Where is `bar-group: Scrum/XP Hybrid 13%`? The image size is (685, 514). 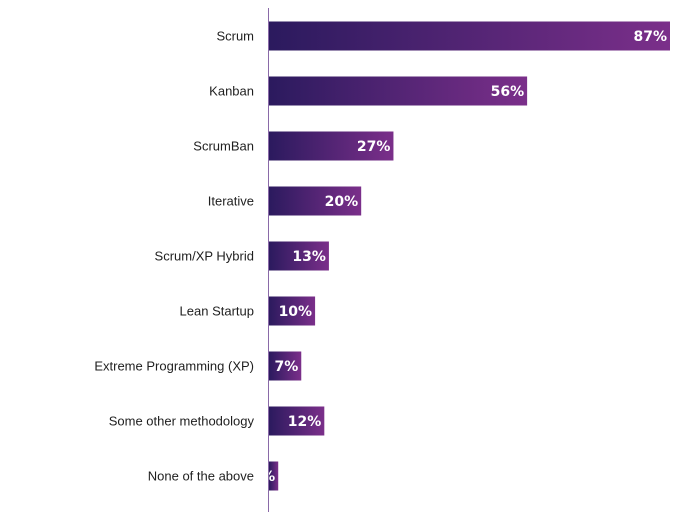
bar-group: Scrum/XP Hybrid 13% is located at coordinates (242, 256).